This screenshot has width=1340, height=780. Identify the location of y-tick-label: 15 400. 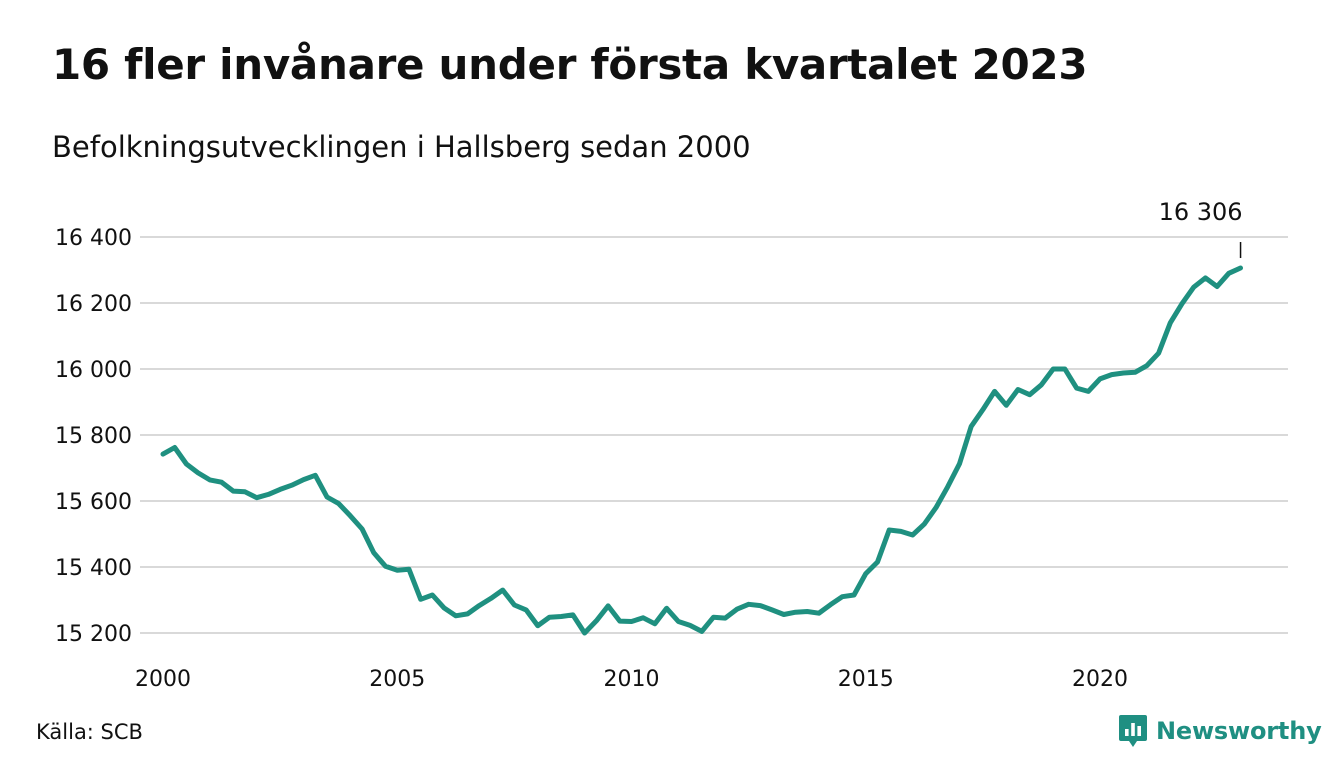
(93, 568).